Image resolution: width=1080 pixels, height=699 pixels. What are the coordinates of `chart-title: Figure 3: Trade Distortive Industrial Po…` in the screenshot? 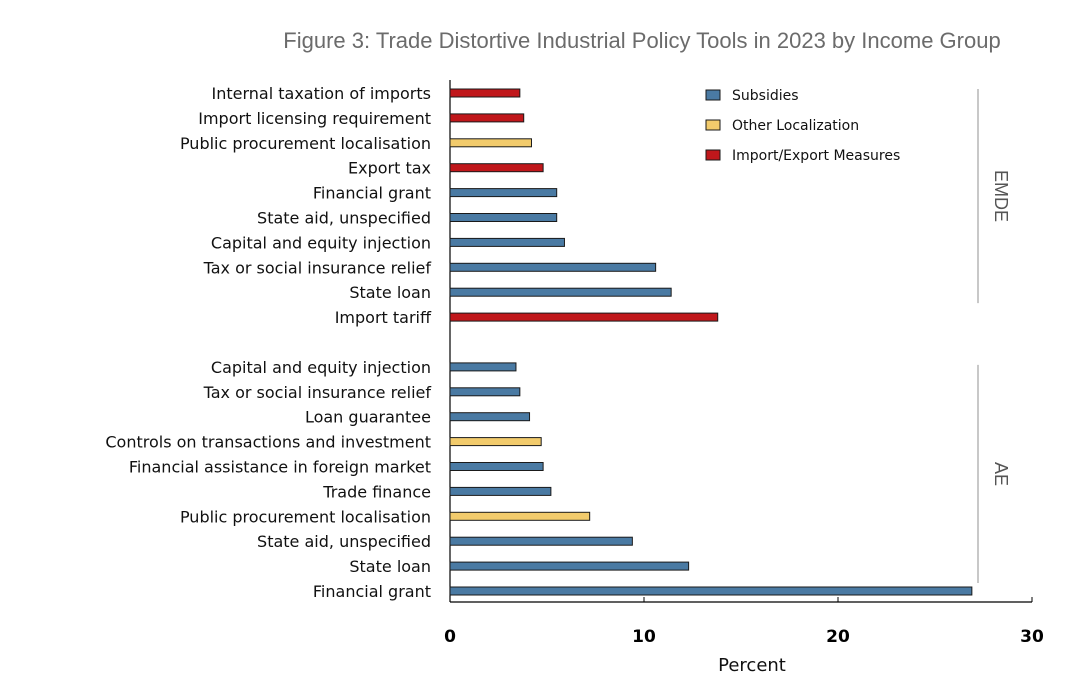 It's located at (641, 40).